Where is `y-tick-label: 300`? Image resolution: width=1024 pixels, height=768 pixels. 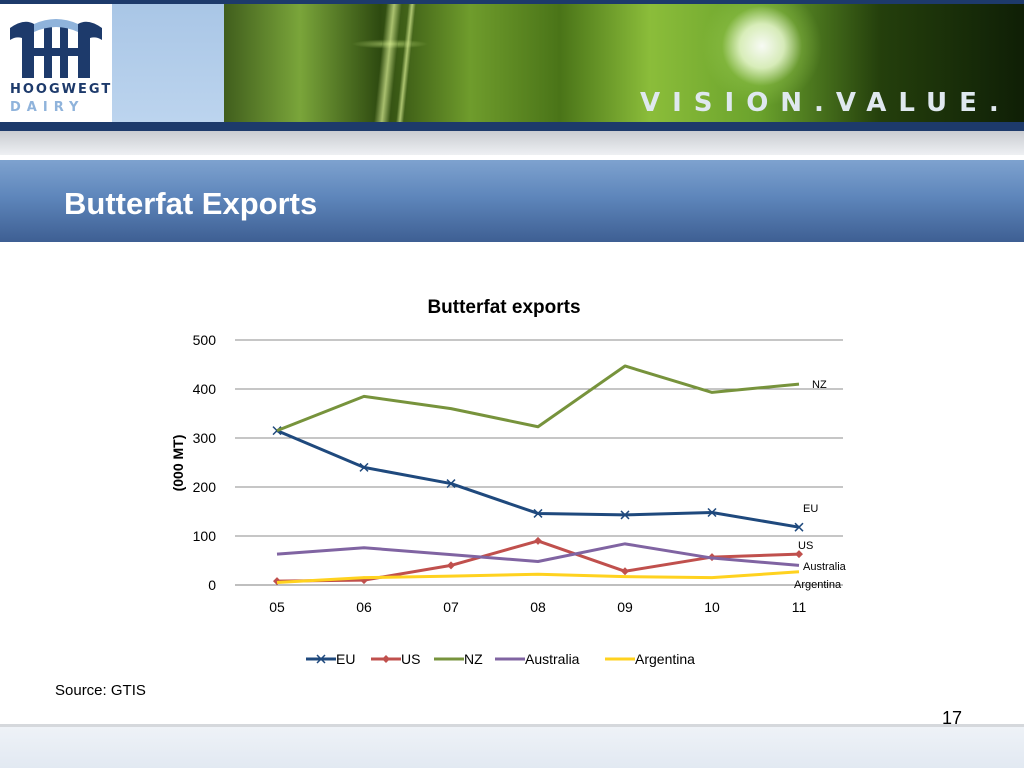
y-tick-label: 300 is located at coordinates (205, 438).